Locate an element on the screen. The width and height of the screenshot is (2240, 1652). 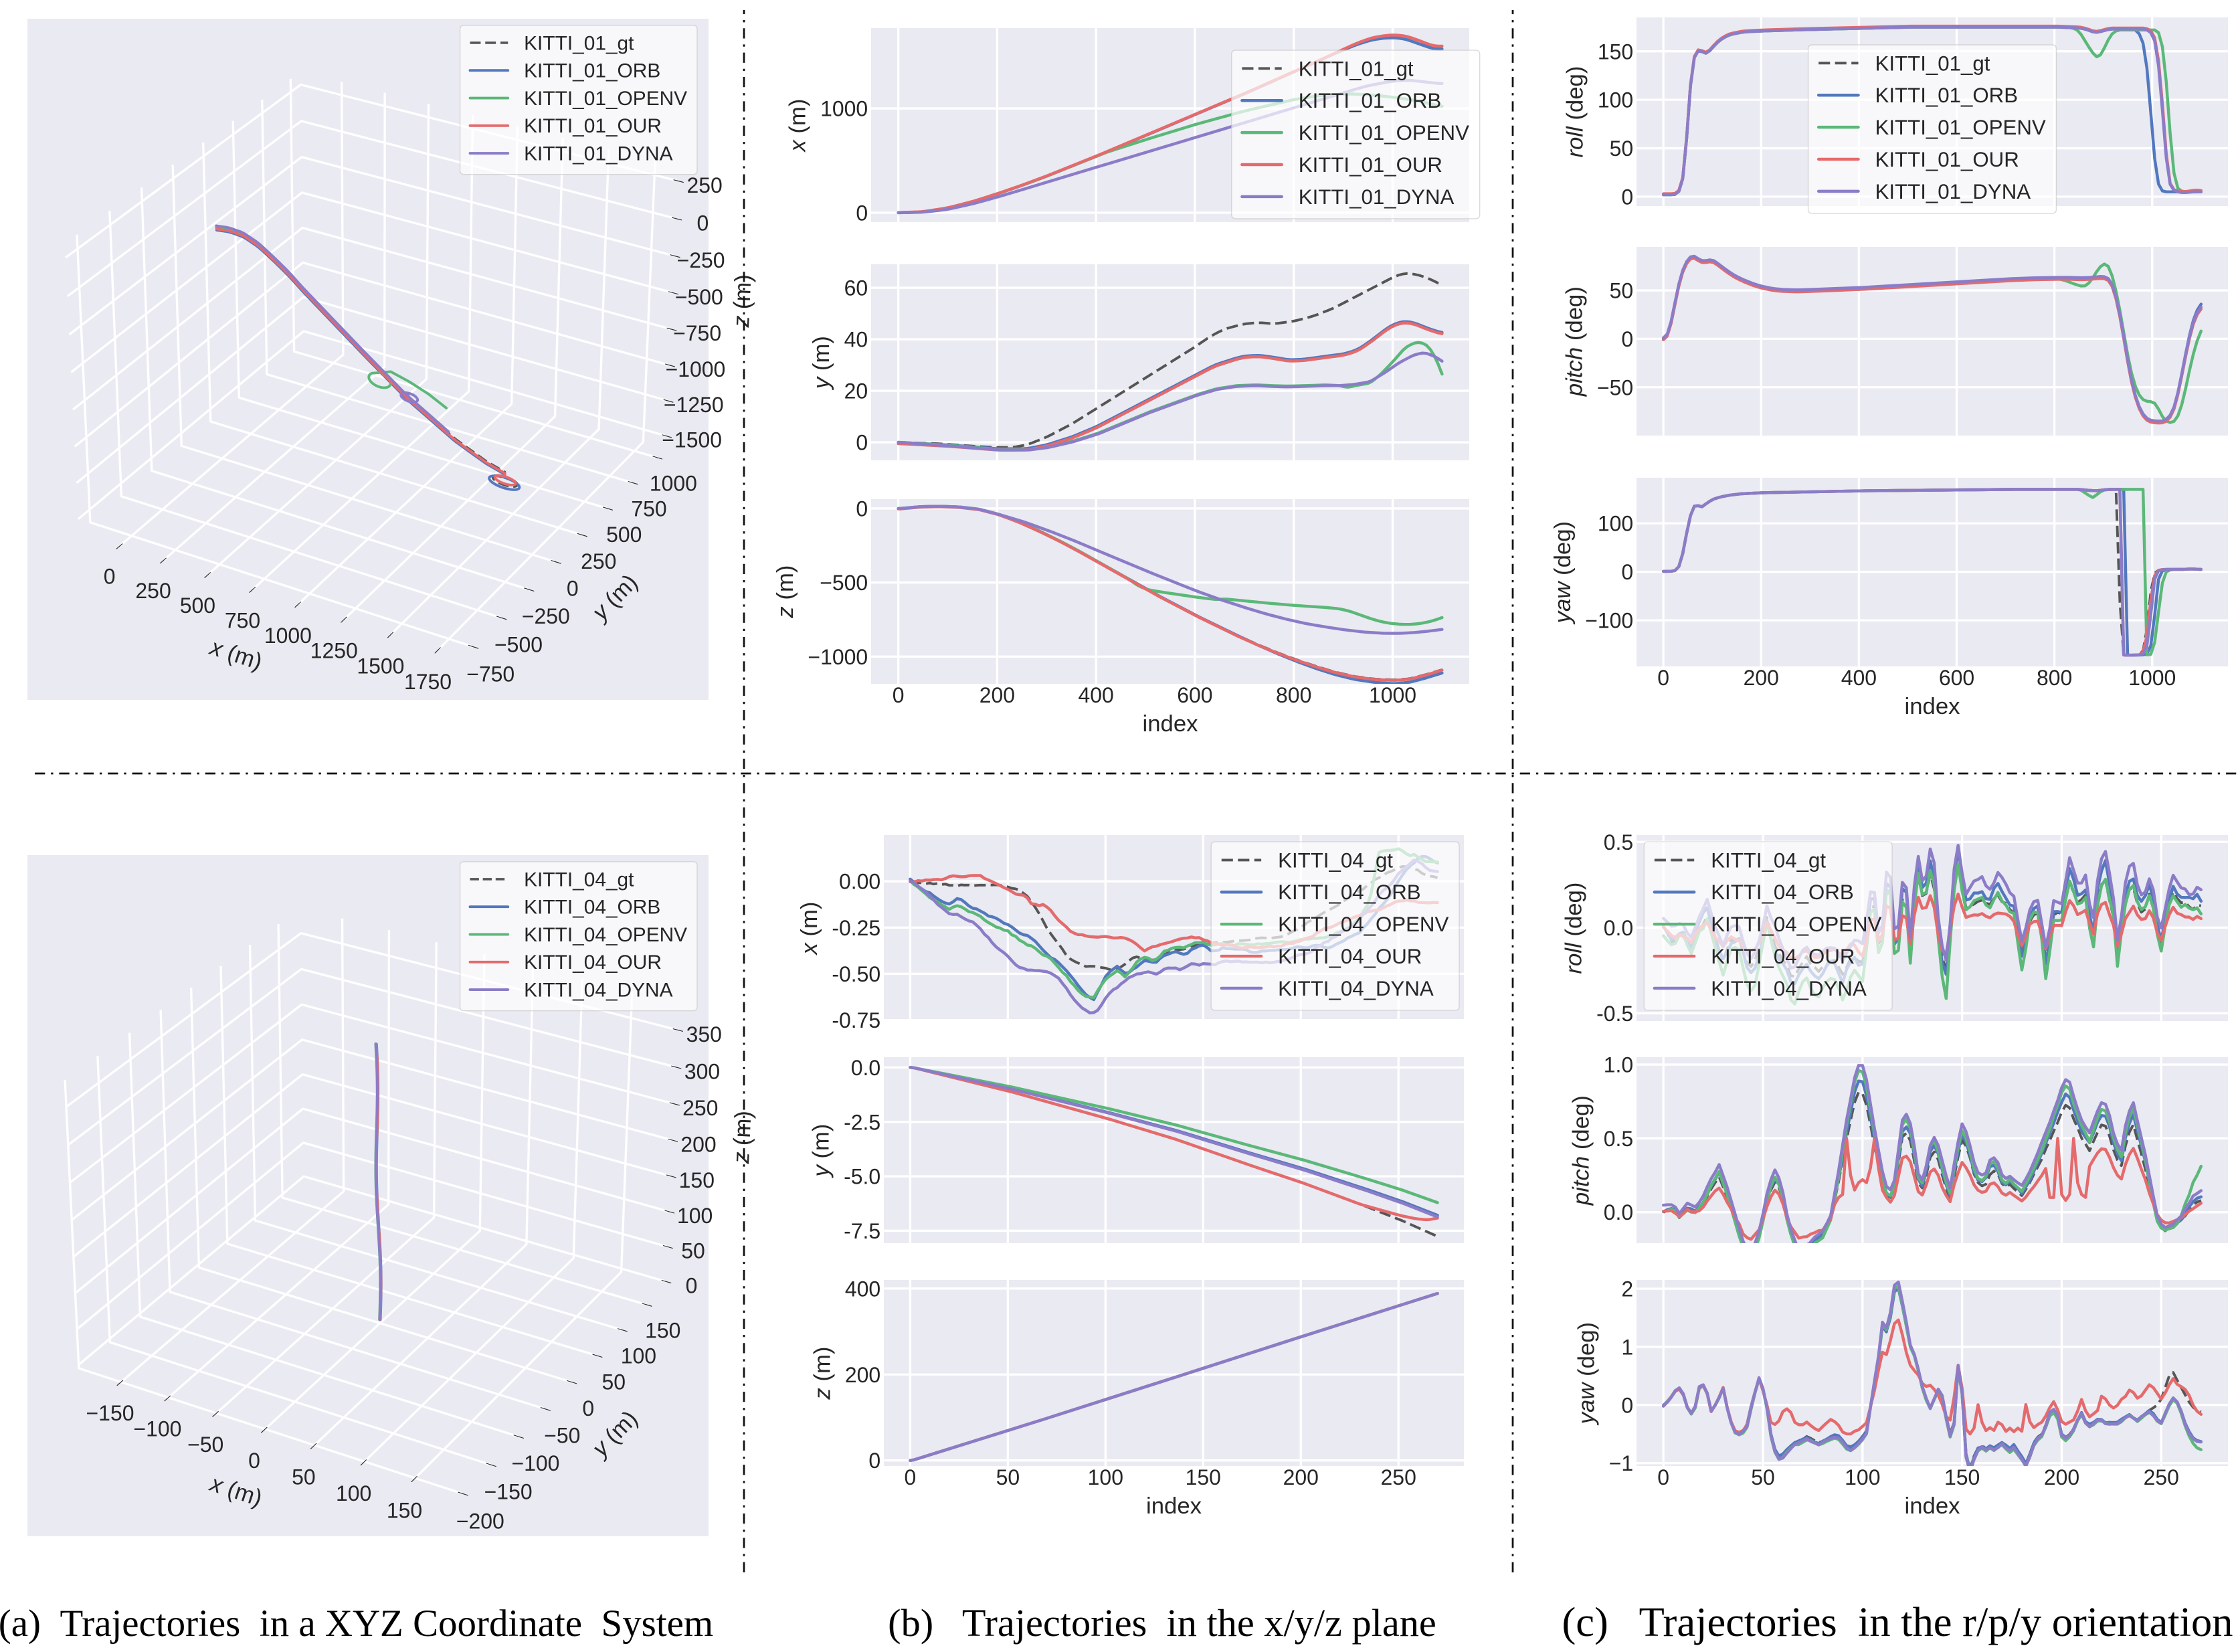
svg-text: 1500 is located at coordinates (380, 666).